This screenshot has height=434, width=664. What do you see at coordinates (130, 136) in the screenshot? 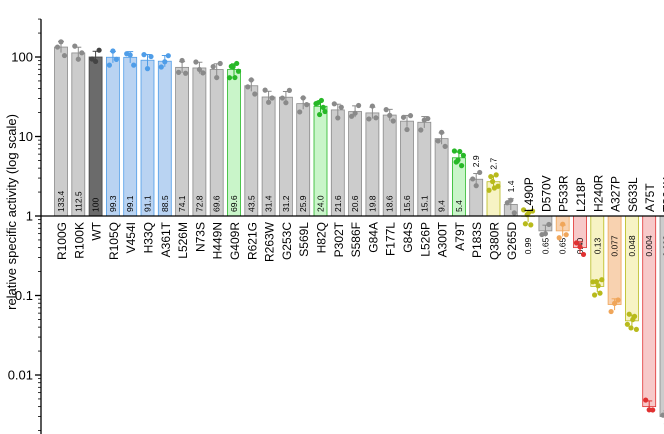
I see `bar-V454I` at bounding box center [130, 136].